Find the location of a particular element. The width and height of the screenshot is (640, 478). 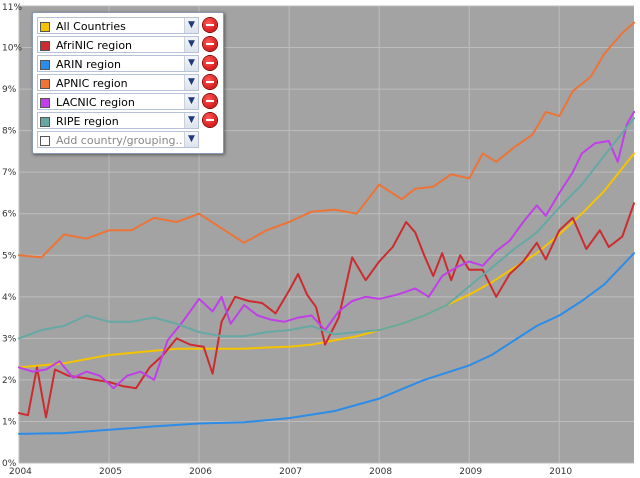

add-grouping-select: Add country/grouping.. ▼ is located at coordinates (127, 140).